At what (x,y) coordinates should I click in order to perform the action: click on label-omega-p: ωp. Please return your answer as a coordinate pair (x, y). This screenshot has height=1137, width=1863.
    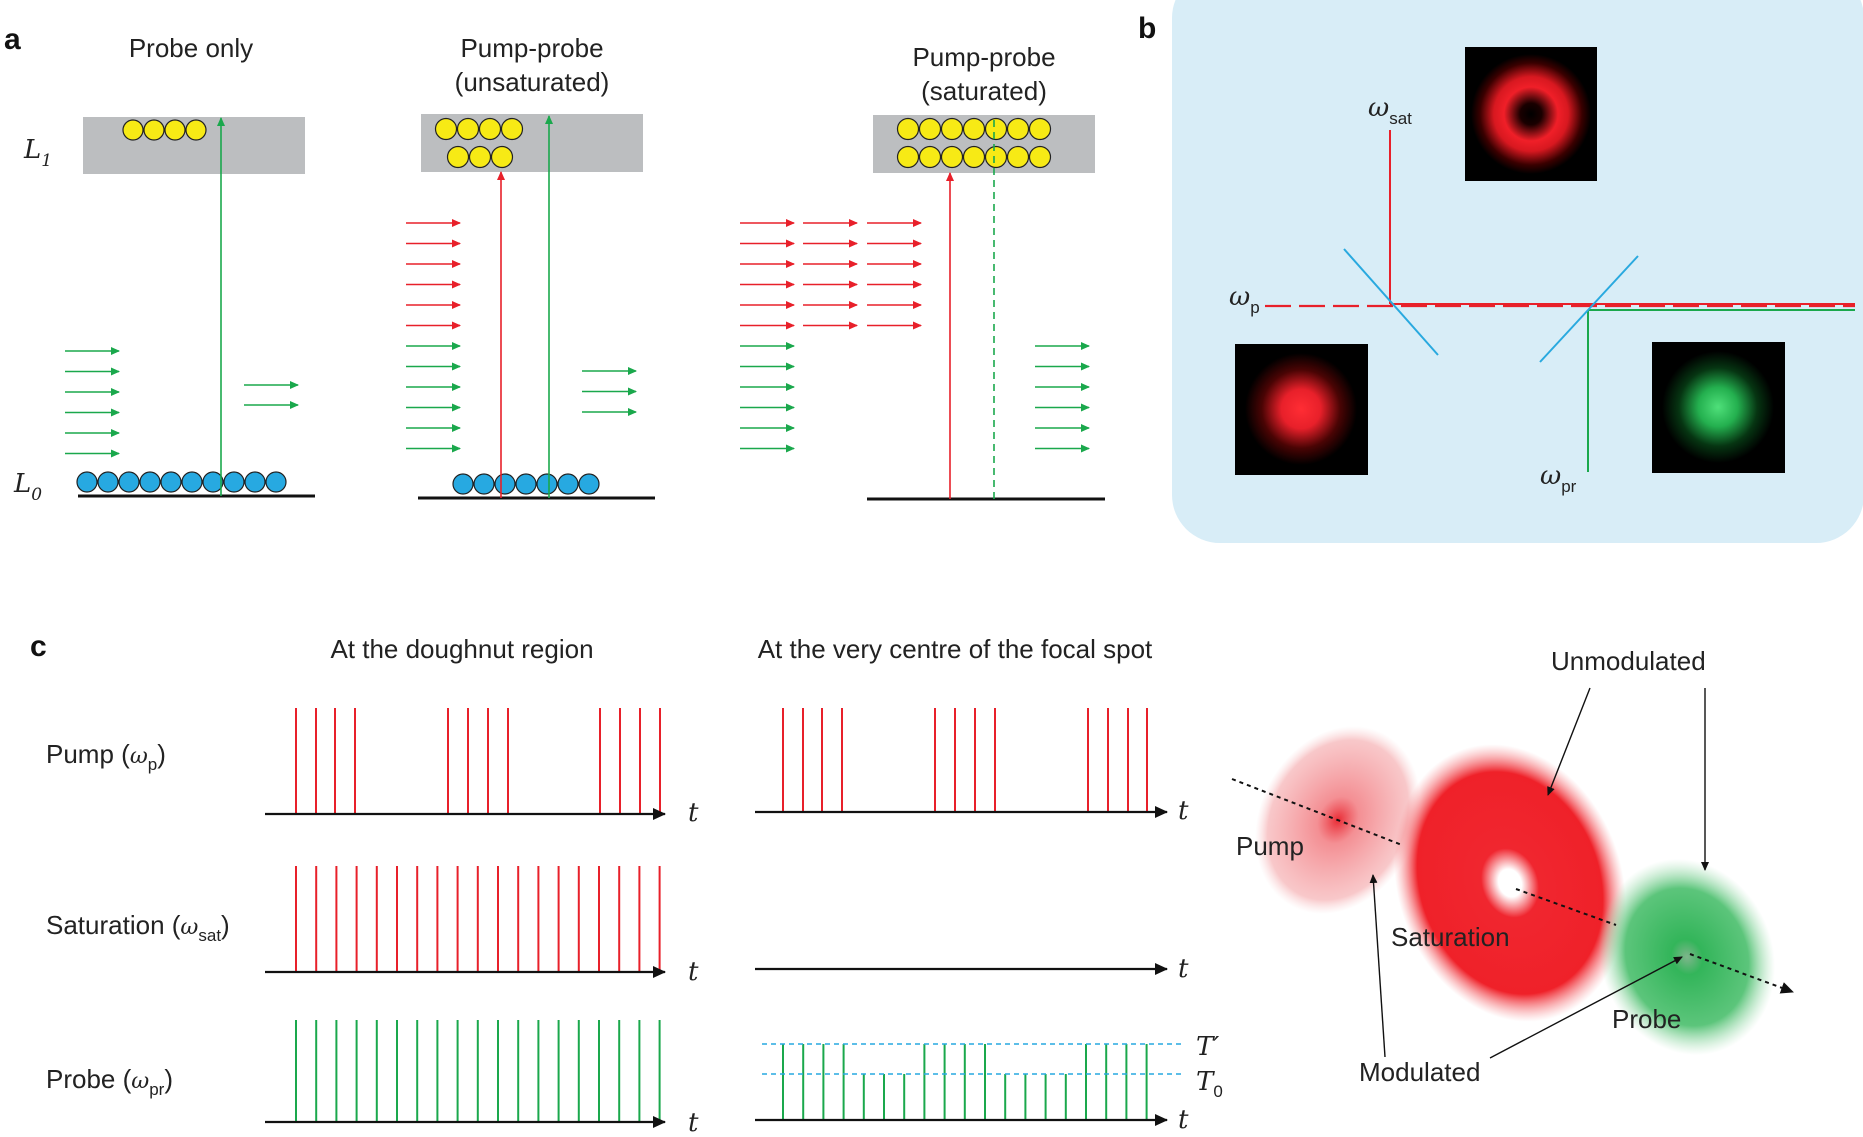
    Looking at the image, I should click on (1244, 299).